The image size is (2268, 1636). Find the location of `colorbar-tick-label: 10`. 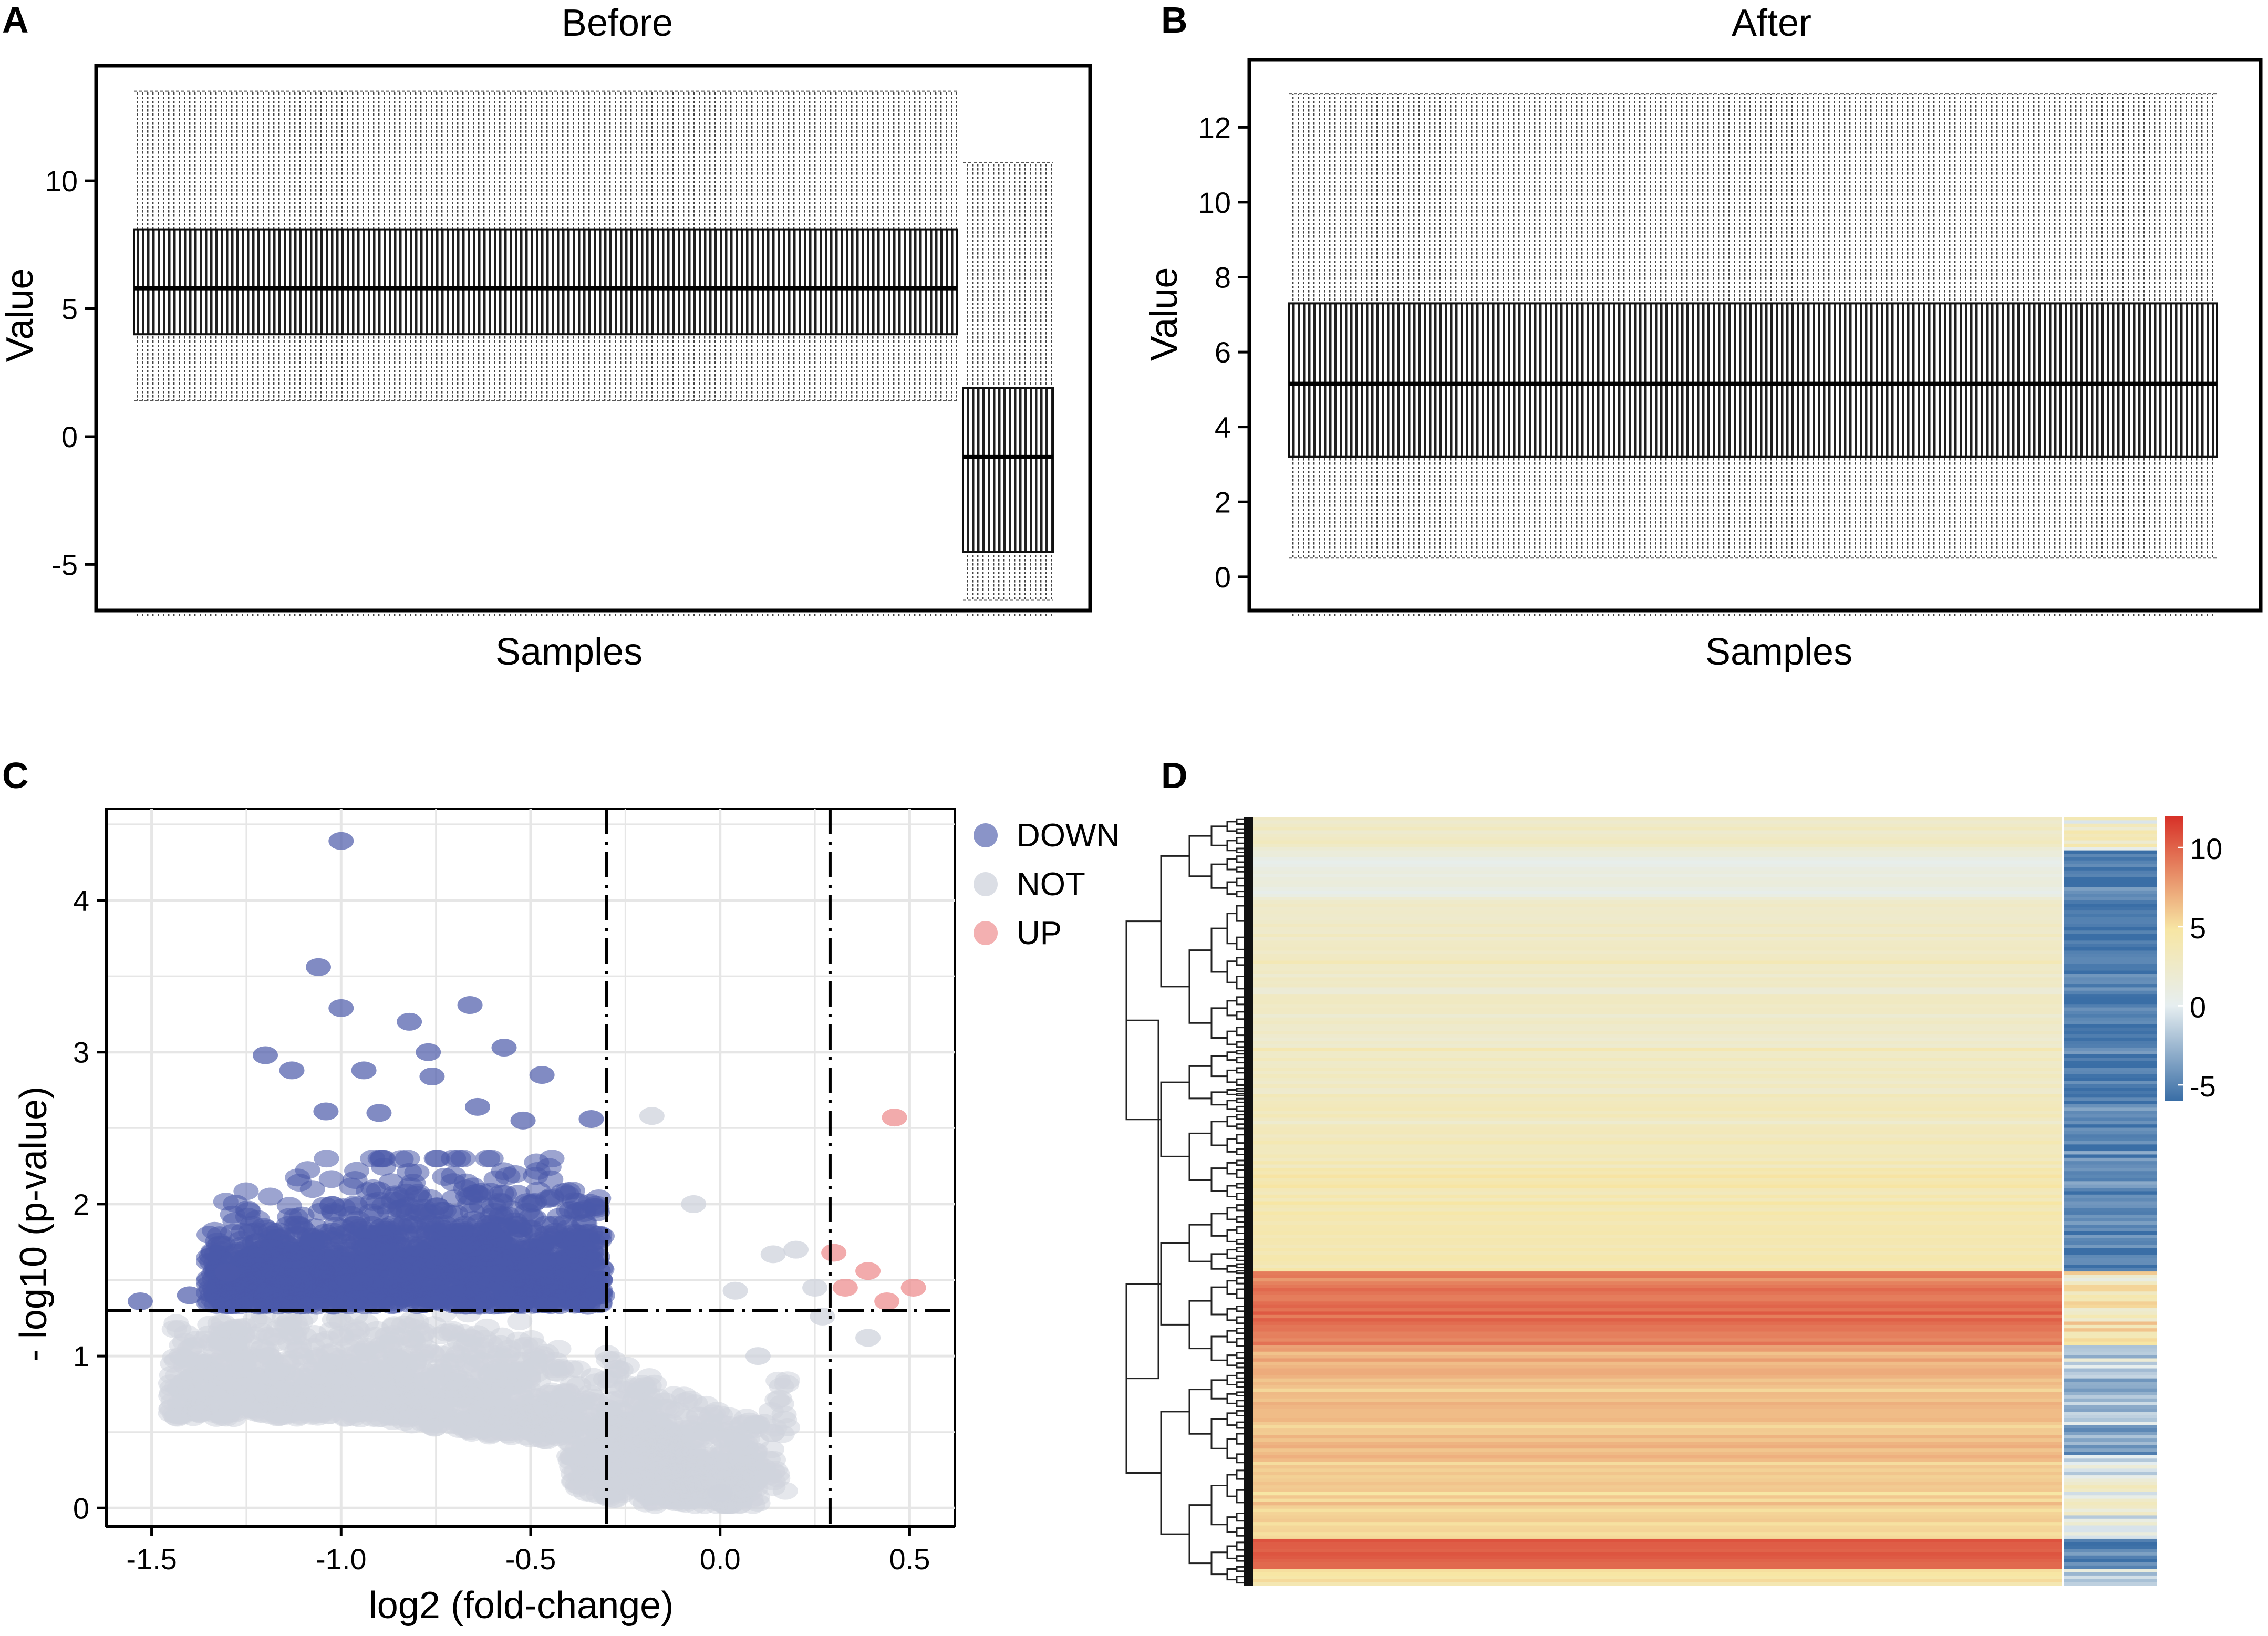

colorbar-tick-label: 10 is located at coordinates (2206, 849).